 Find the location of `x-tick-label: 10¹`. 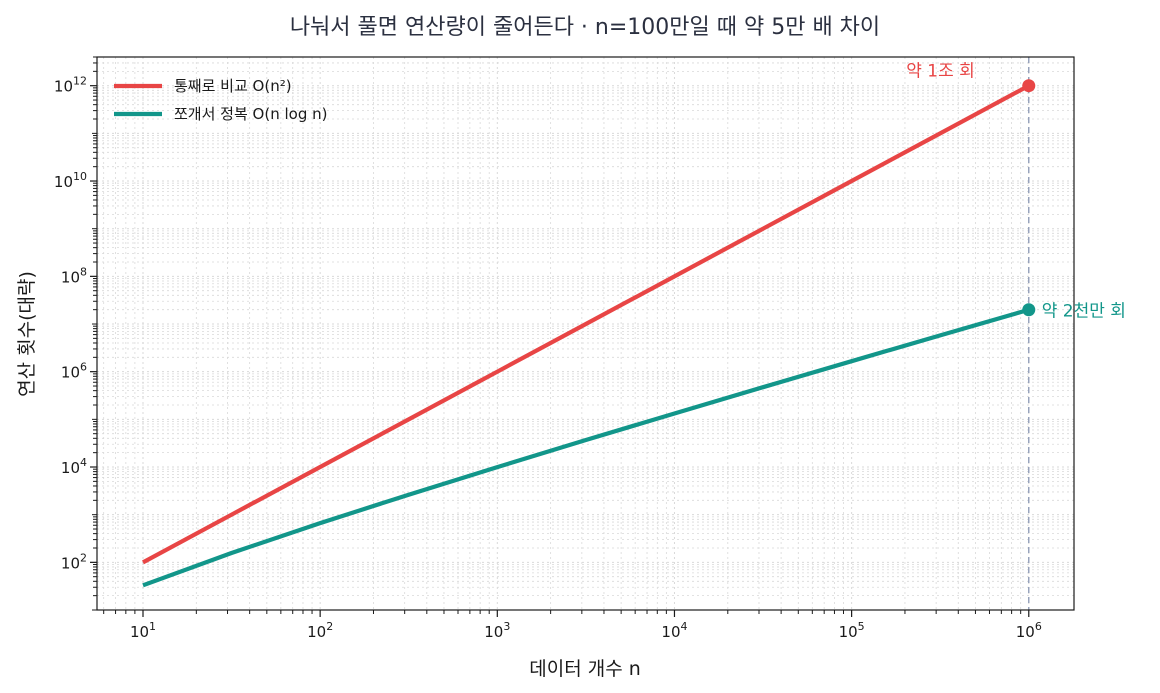

x-tick-label: 10¹ is located at coordinates (143, 630).